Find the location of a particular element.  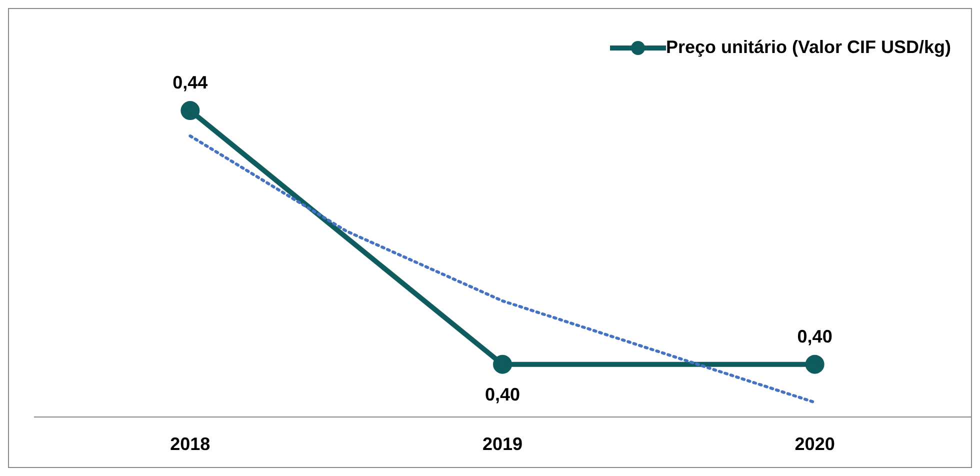

x-tick-label: 2019 is located at coordinates (502, 444).